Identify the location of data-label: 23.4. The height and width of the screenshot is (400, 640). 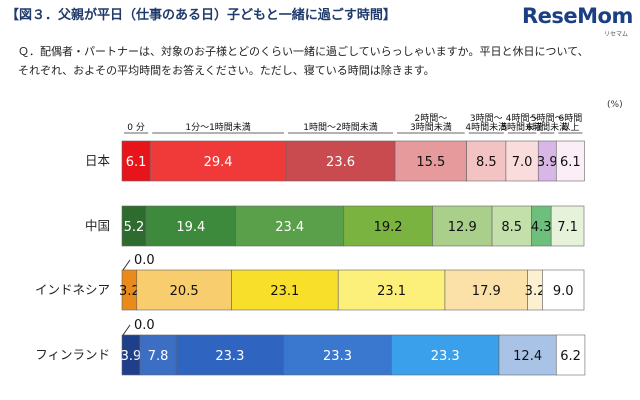
(289, 227).